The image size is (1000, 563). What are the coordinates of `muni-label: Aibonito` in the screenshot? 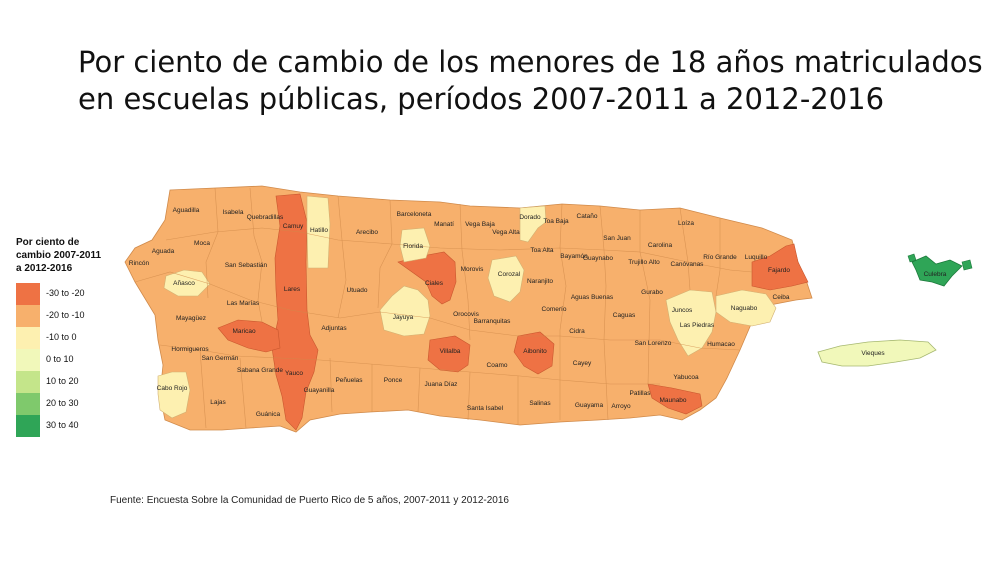 It's located at (535, 351).